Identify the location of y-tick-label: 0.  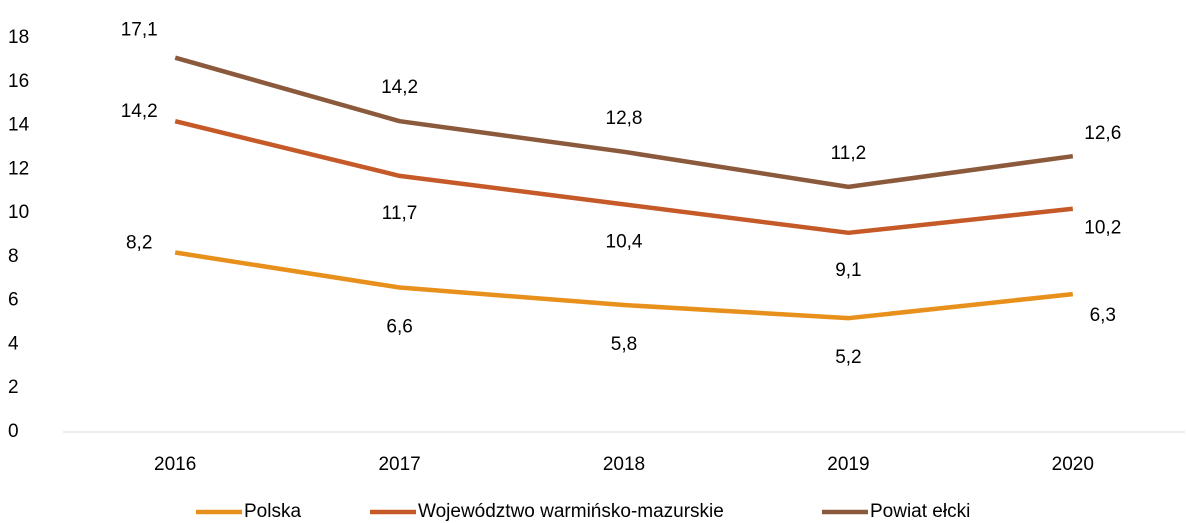
(13, 431).